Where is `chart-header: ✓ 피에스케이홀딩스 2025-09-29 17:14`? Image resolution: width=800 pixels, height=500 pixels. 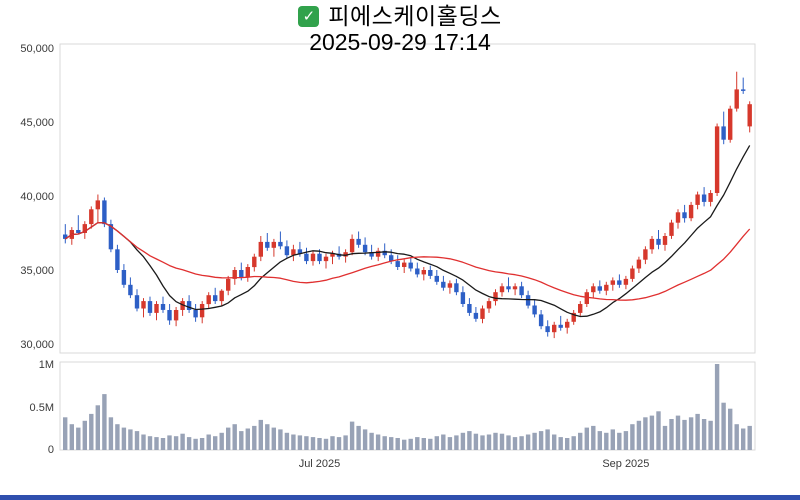 chart-header: ✓ 피에스케이홀딩스 2025-09-29 17:14 is located at coordinates (400, 27).